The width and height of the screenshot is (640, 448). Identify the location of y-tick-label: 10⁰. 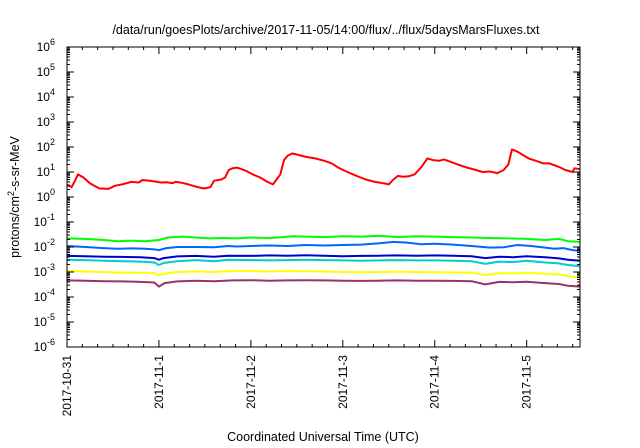
(46, 195).